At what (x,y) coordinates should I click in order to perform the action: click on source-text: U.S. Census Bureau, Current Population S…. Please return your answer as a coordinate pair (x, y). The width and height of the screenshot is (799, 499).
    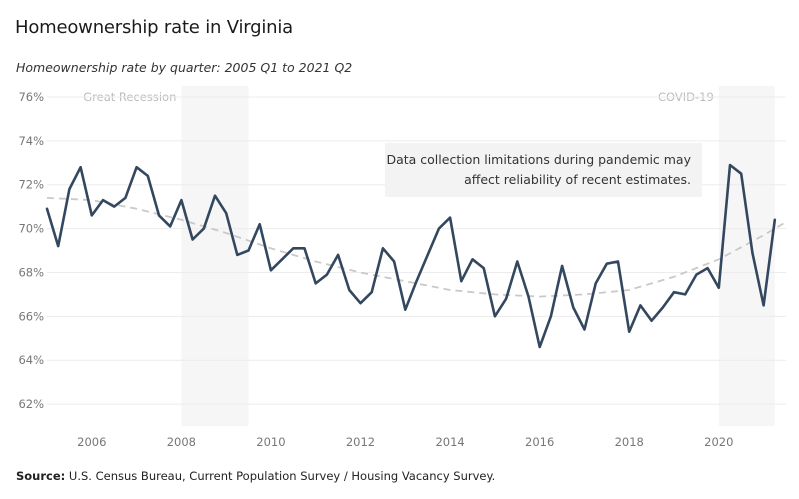
    Looking at the image, I should click on (282, 476).